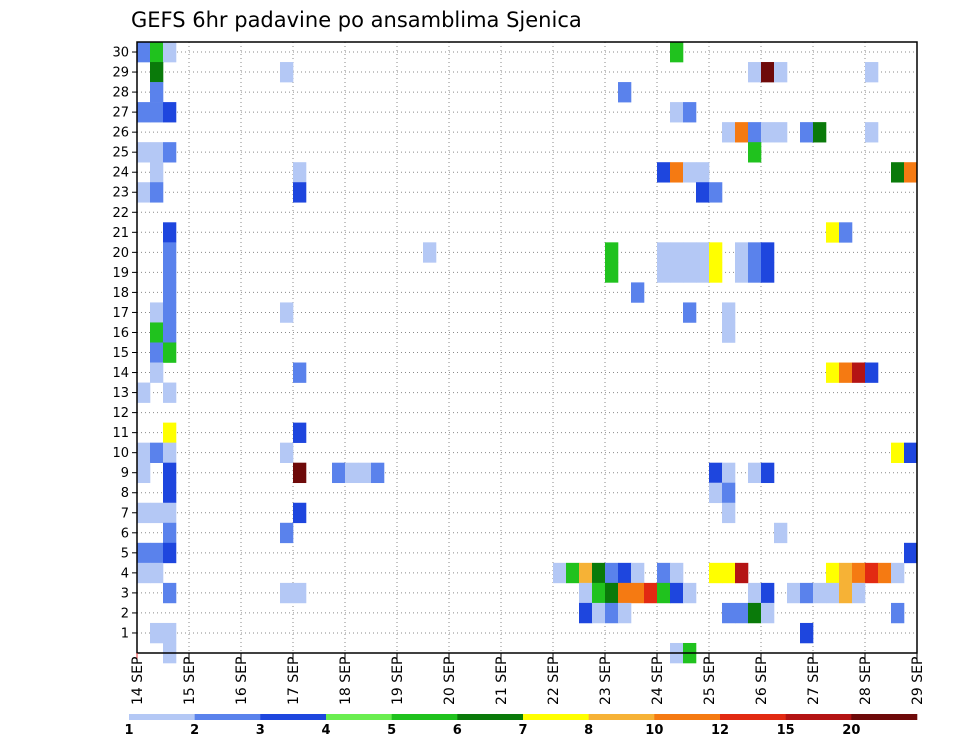 This screenshot has height=742, width=960. What do you see at coordinates (120, 153) in the screenshot?
I see `y-tick-label: 25` at bounding box center [120, 153].